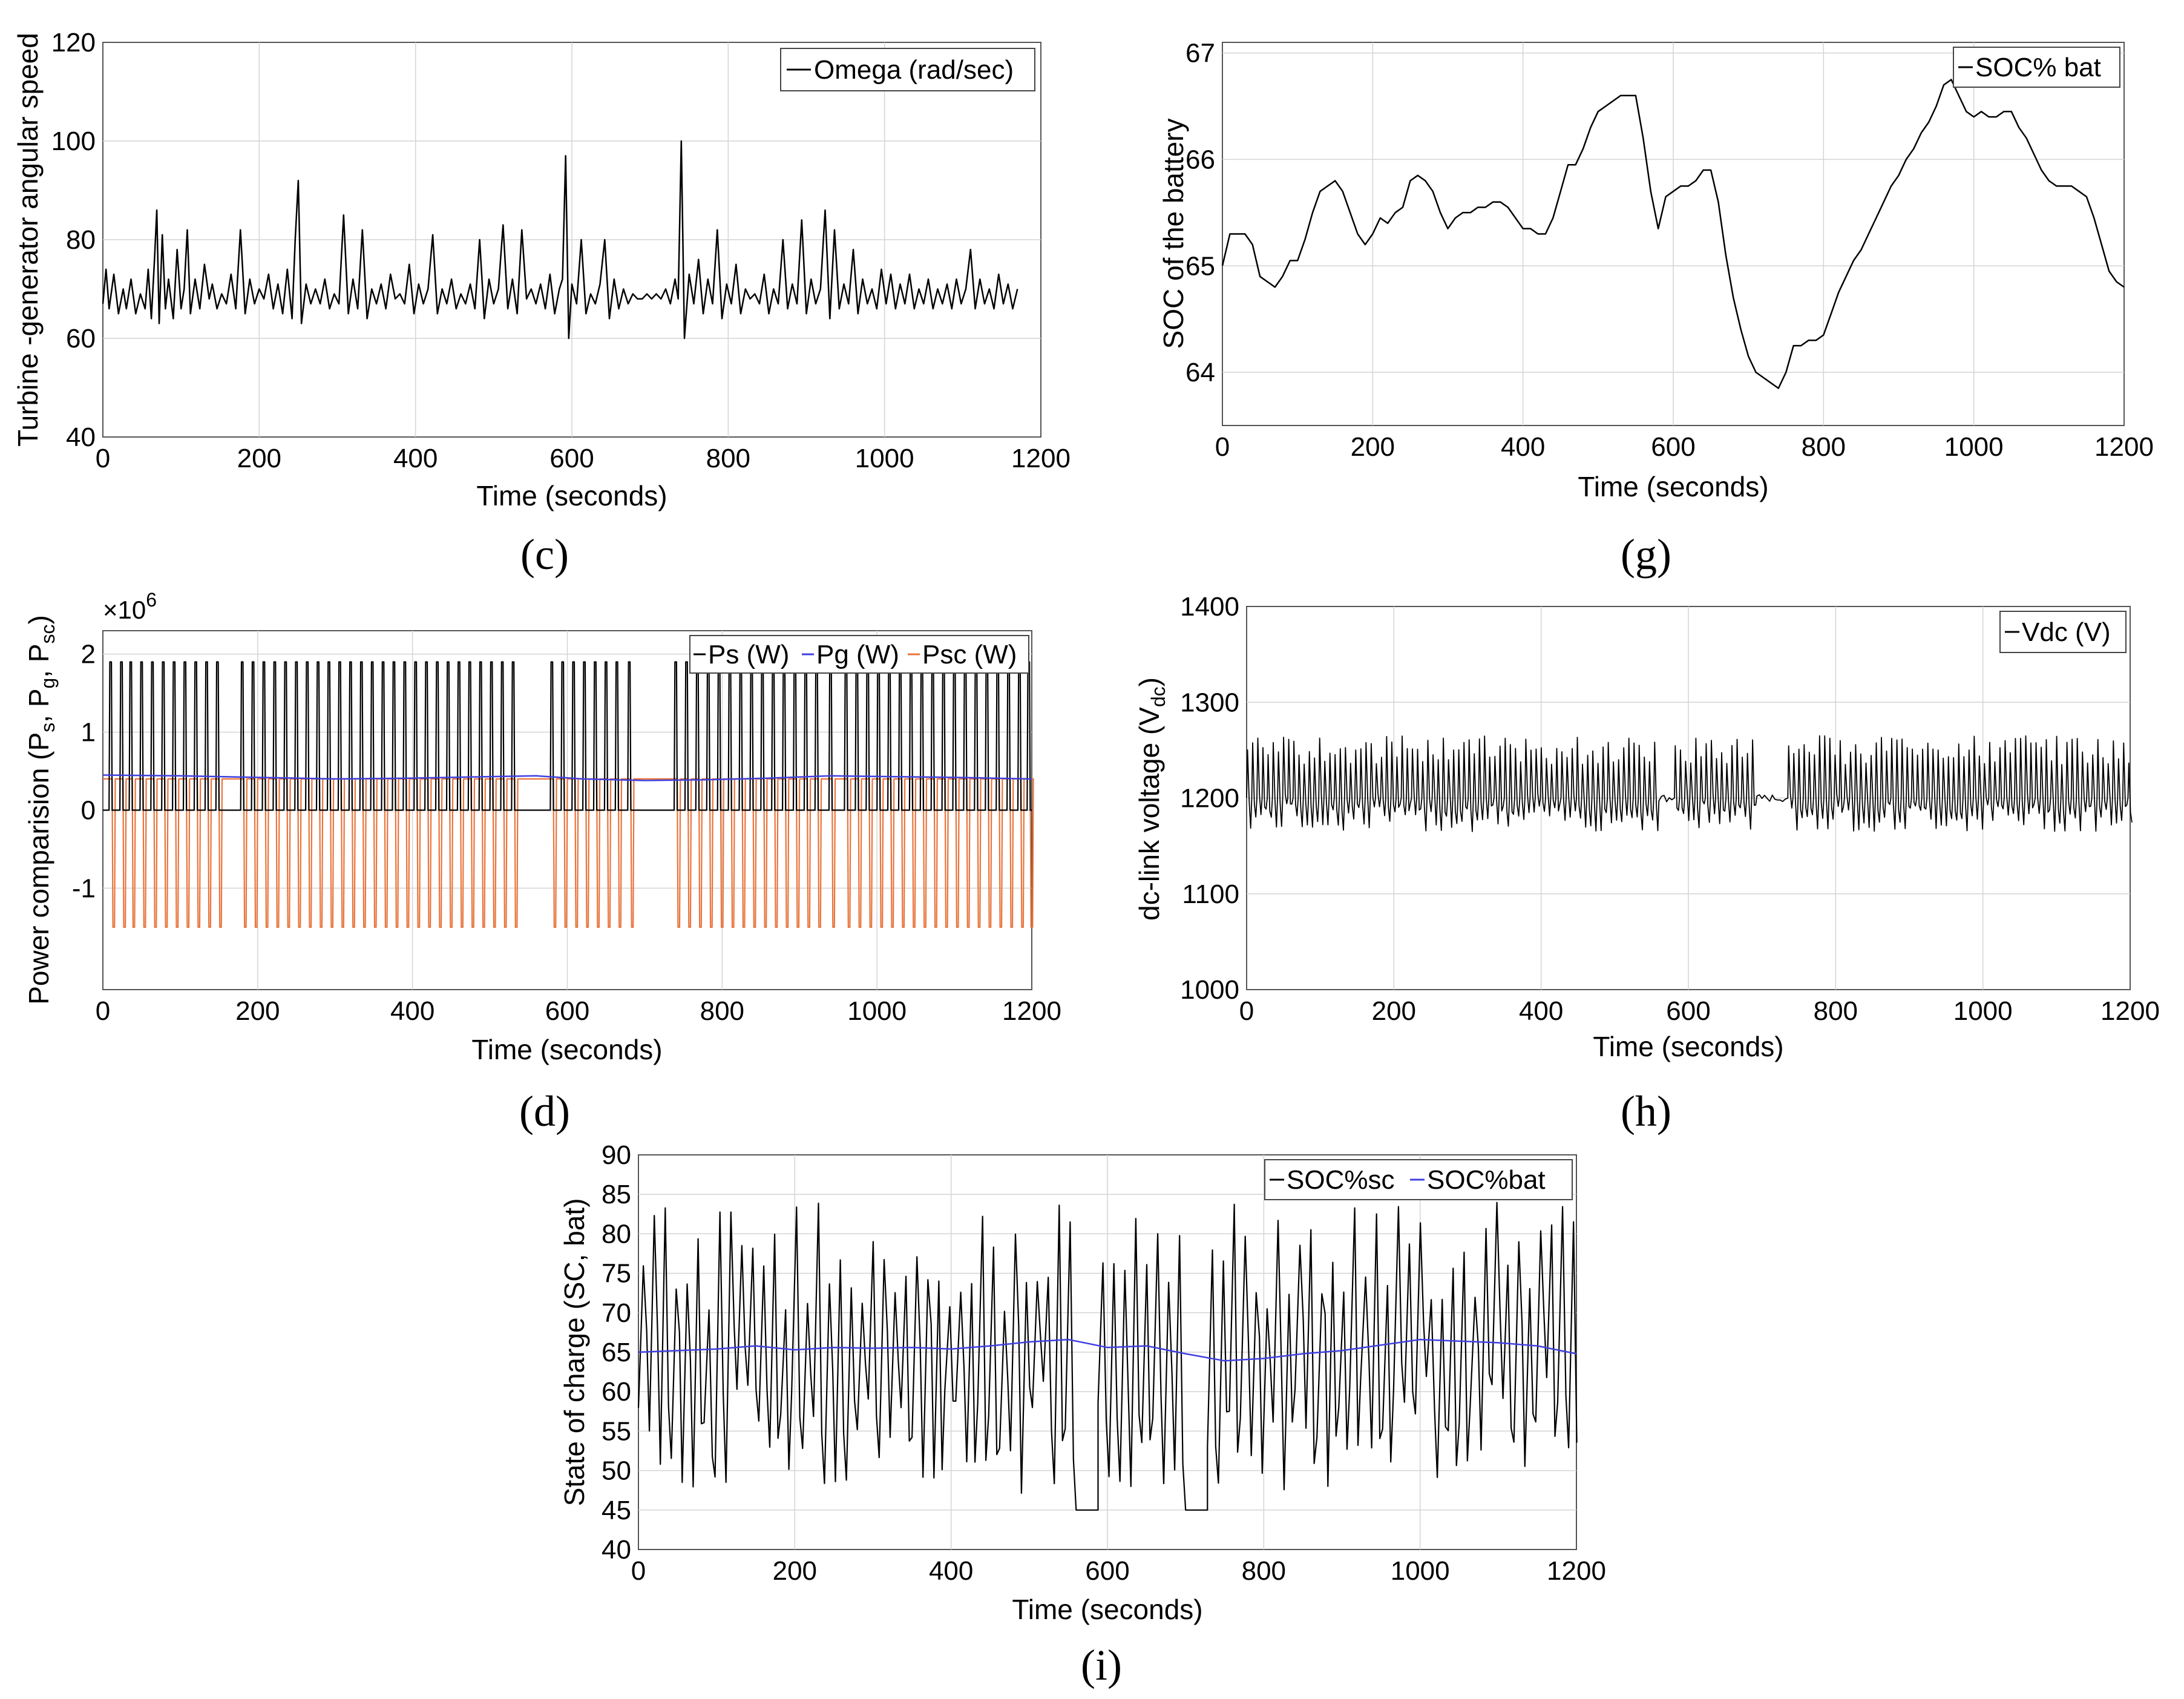 The image size is (2184, 1699). Describe the element at coordinates (616, 1510) in the screenshot. I see `y-tick-label: 45` at that location.